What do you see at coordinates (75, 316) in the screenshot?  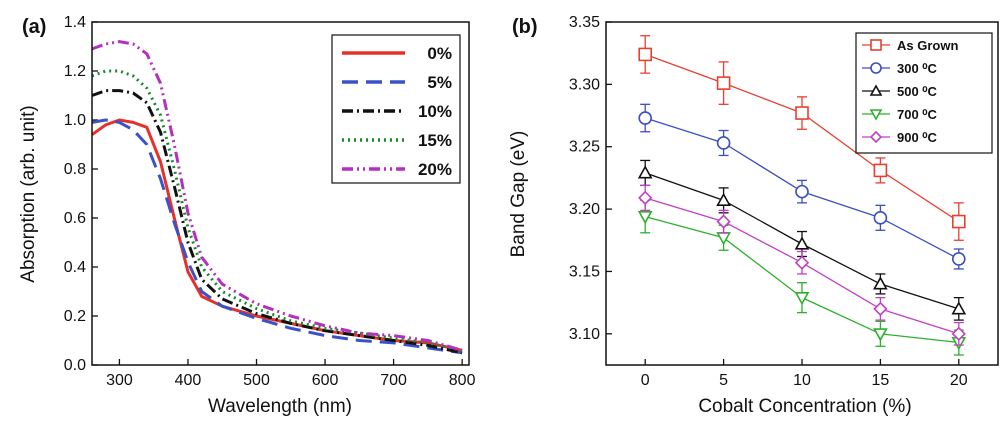 I see `y-tick-label: 0.2` at bounding box center [75, 316].